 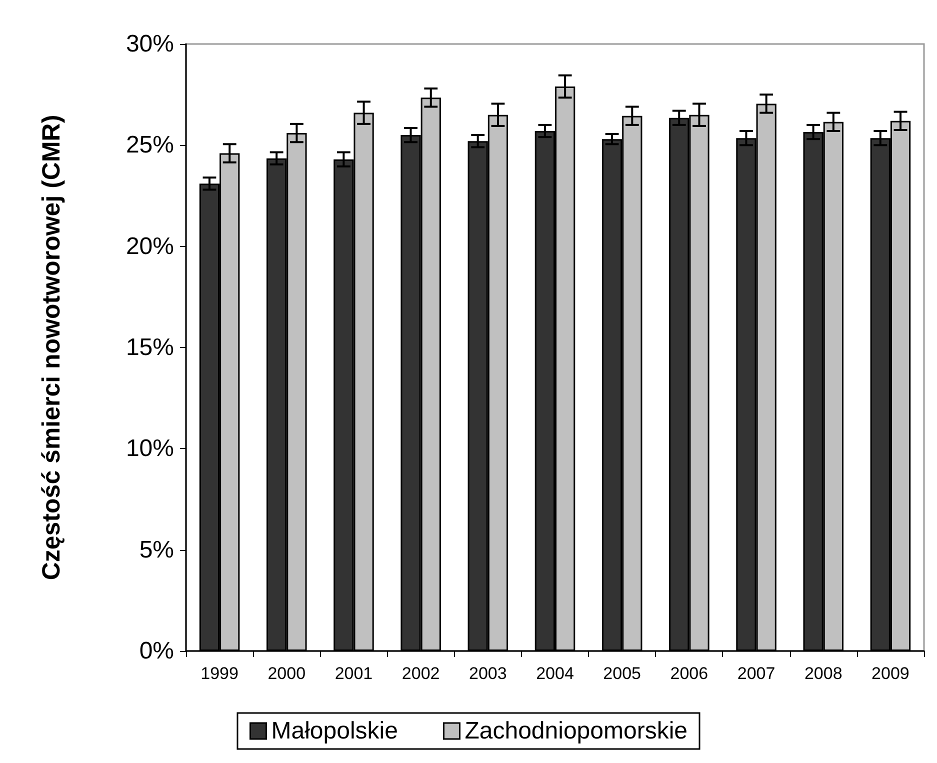 What do you see at coordinates (421, 673) in the screenshot?
I see `x-tick-label: 2002` at bounding box center [421, 673].